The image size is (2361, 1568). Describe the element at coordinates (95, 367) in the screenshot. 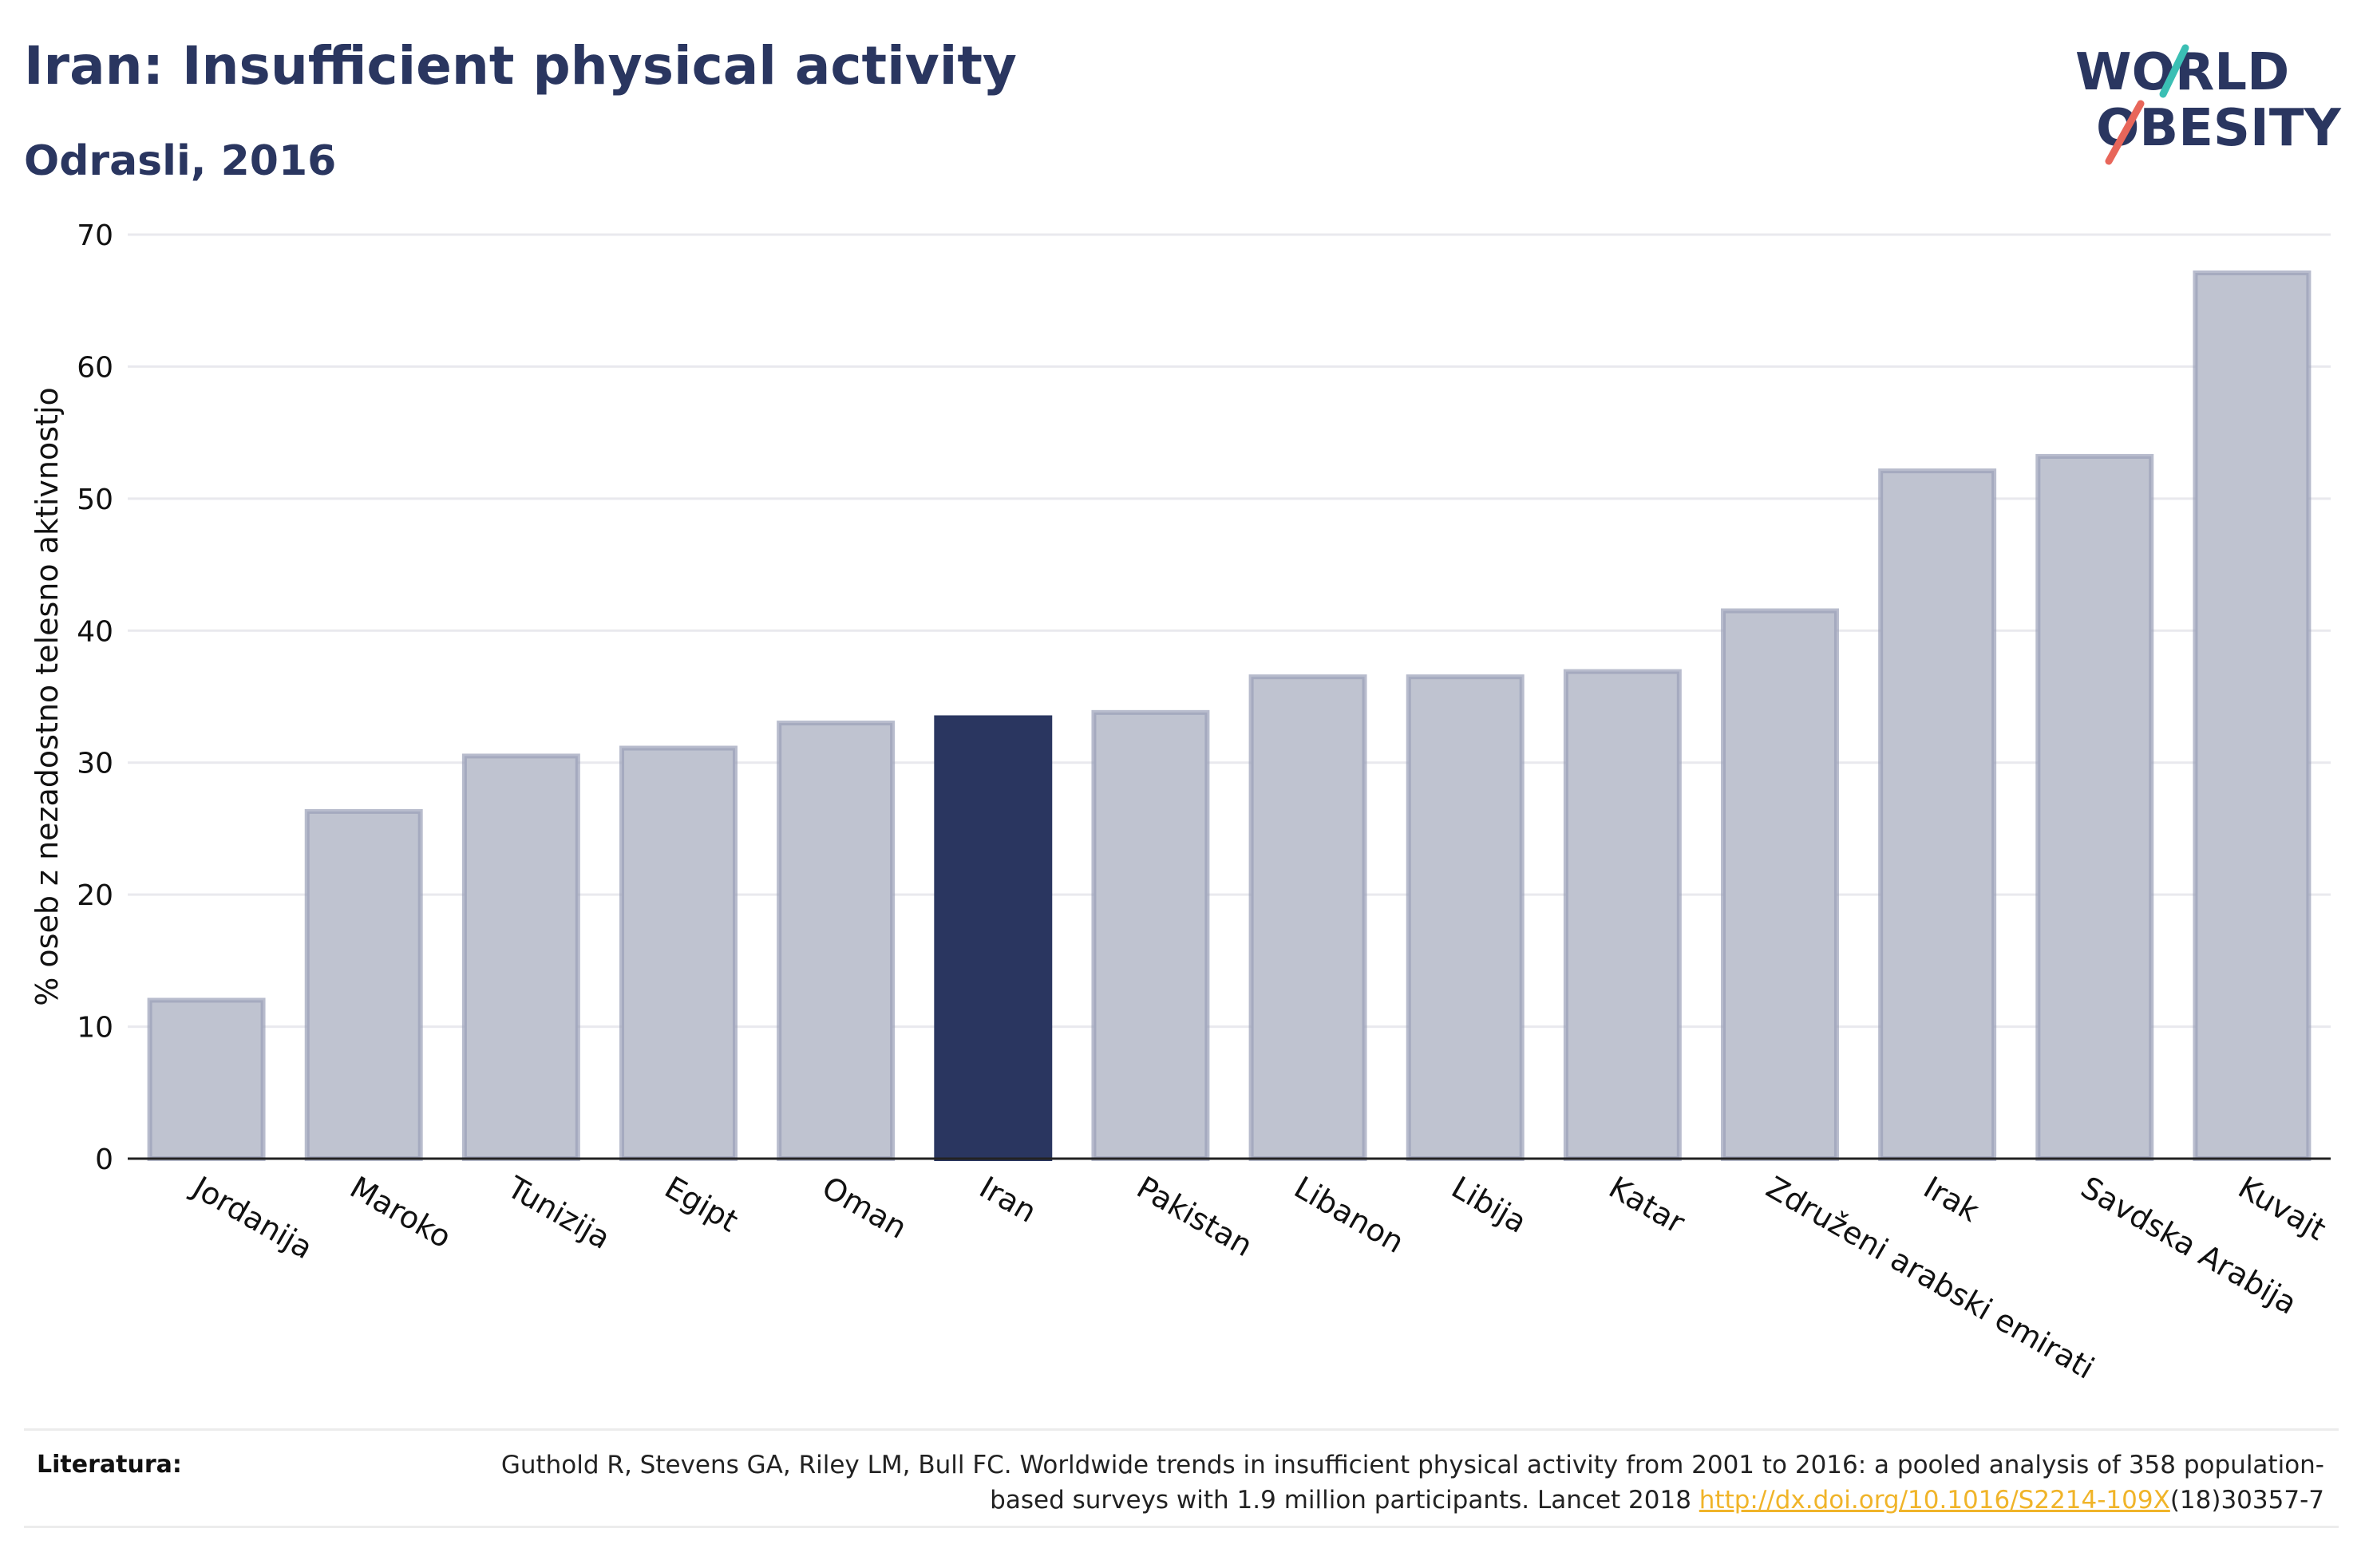

I see `y-tick-label: 60` at that location.